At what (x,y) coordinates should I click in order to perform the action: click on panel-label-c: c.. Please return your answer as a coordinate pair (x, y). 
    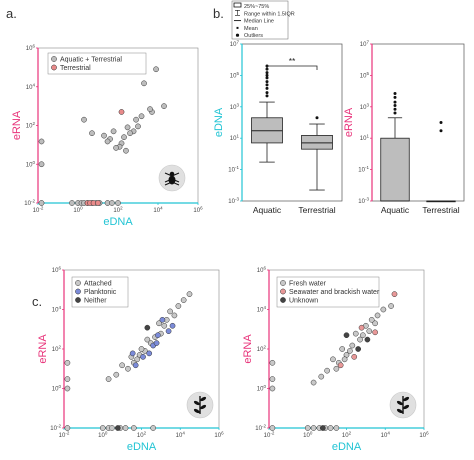
    Looking at the image, I should click on (37, 301).